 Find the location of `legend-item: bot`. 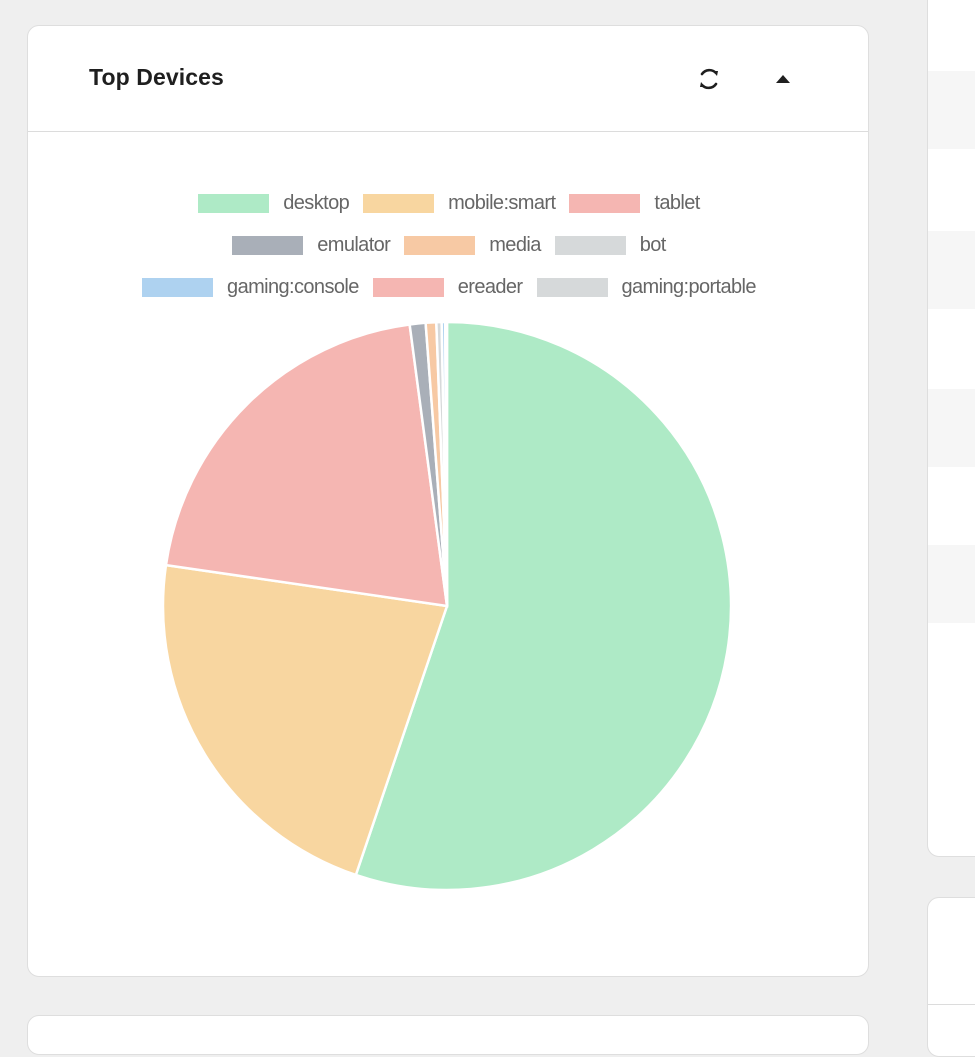

legend-item: bot is located at coordinates (610, 245).